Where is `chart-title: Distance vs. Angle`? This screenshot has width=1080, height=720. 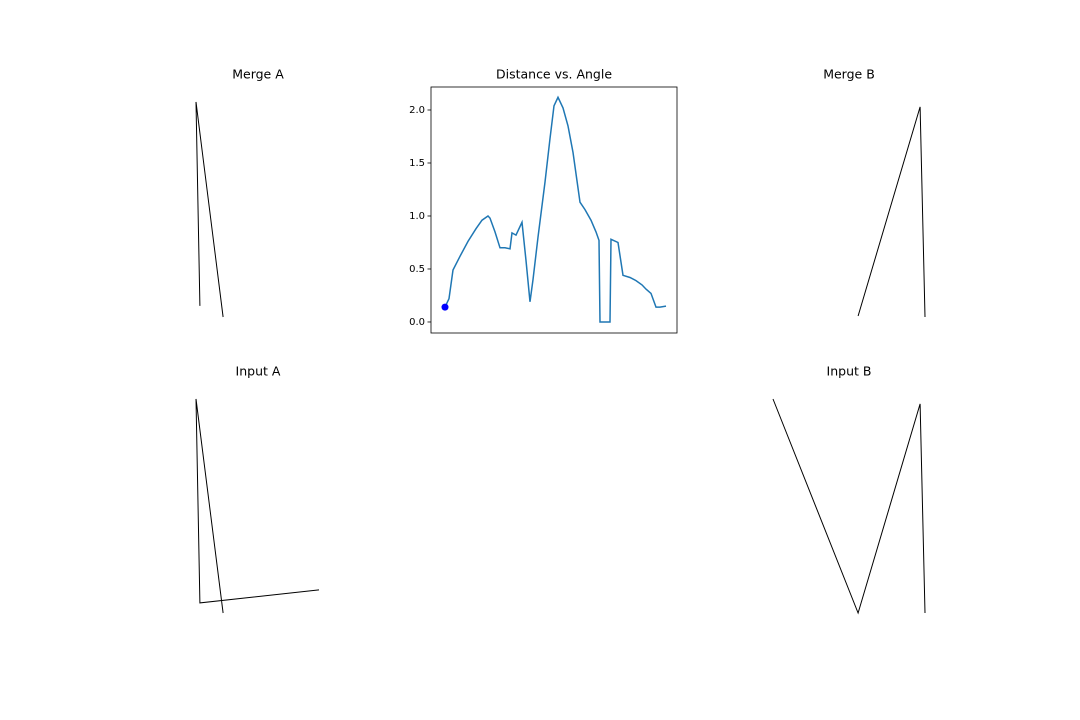 chart-title: Distance vs. Angle is located at coordinates (554, 74).